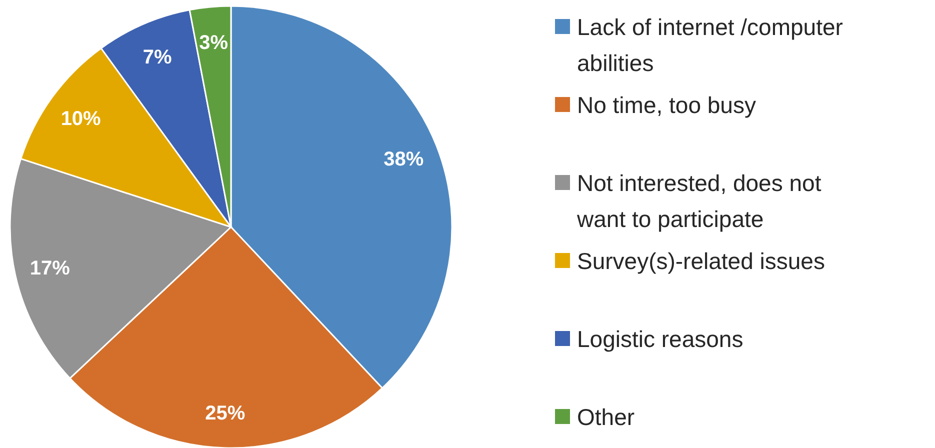  I want to click on data-label: 17%, so click(50, 268).